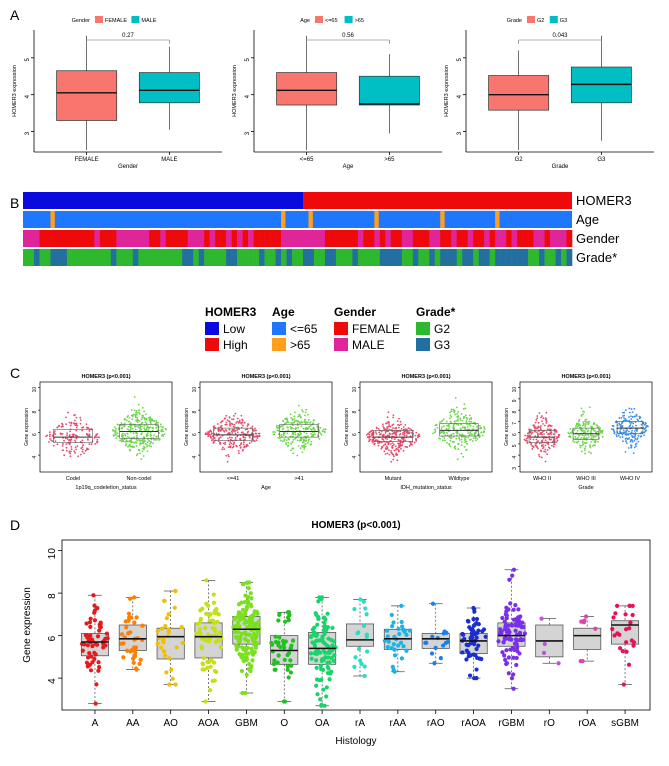 This screenshot has height=766, width=669. I want to click on y-tick-label: 8, so click(52, 596).